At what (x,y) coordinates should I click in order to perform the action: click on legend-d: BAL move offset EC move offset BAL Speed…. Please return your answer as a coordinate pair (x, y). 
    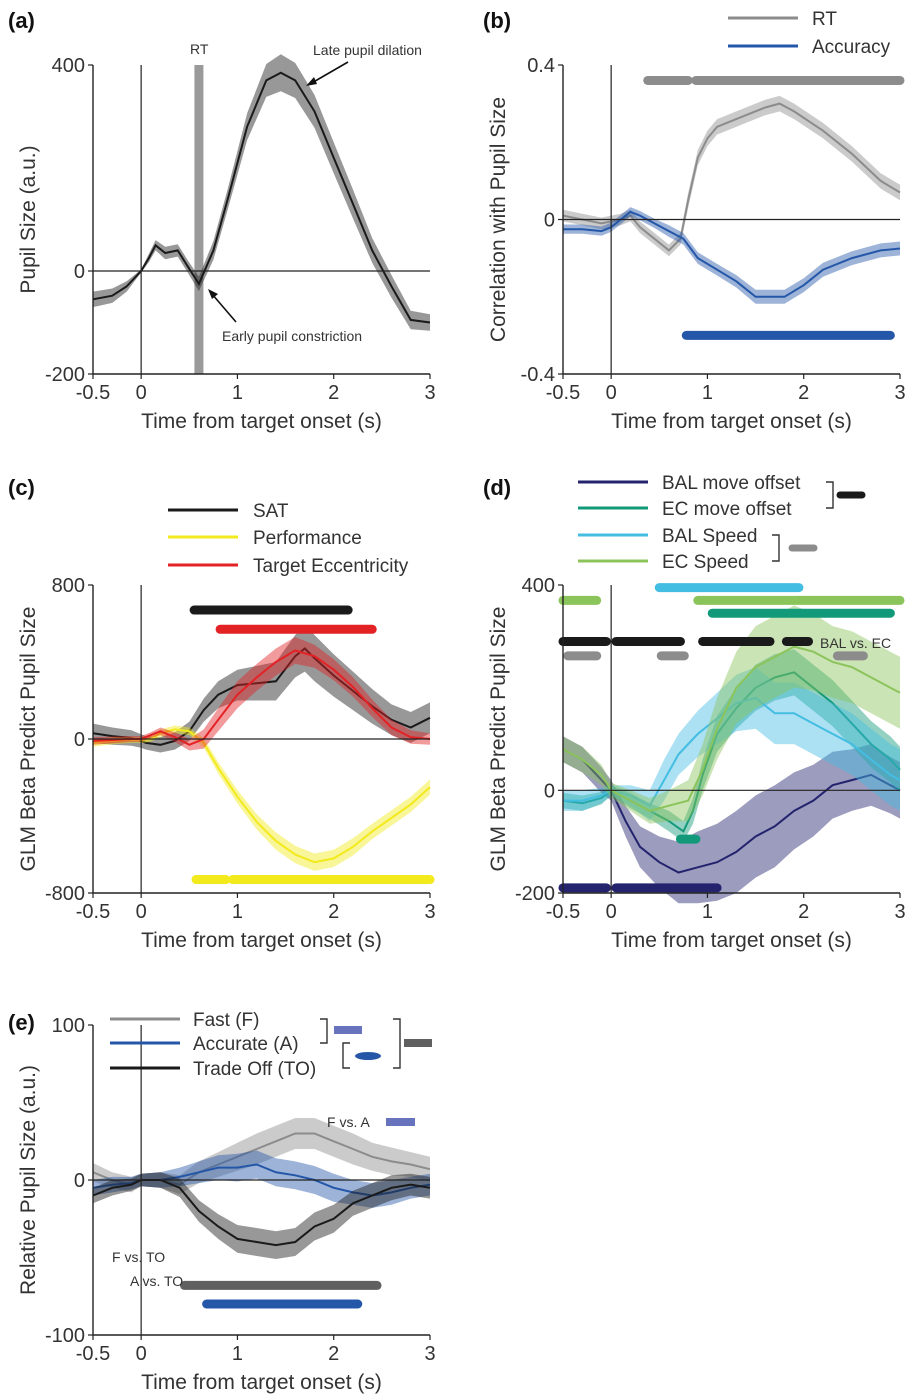
    Looking at the image, I should click on (722, 523).